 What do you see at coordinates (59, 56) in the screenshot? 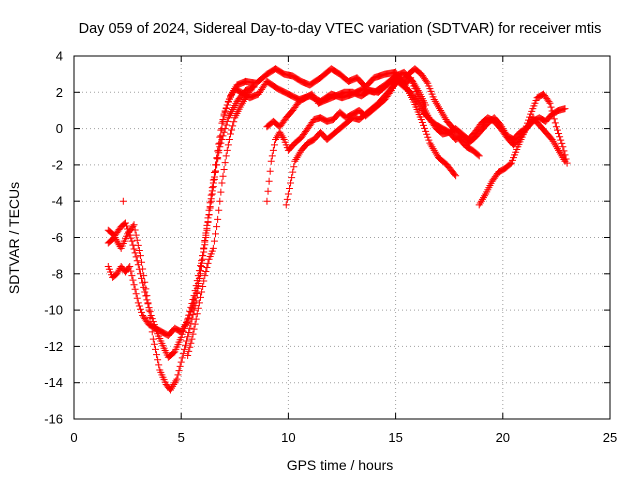
I see `y-tick-label: 4` at bounding box center [59, 56].